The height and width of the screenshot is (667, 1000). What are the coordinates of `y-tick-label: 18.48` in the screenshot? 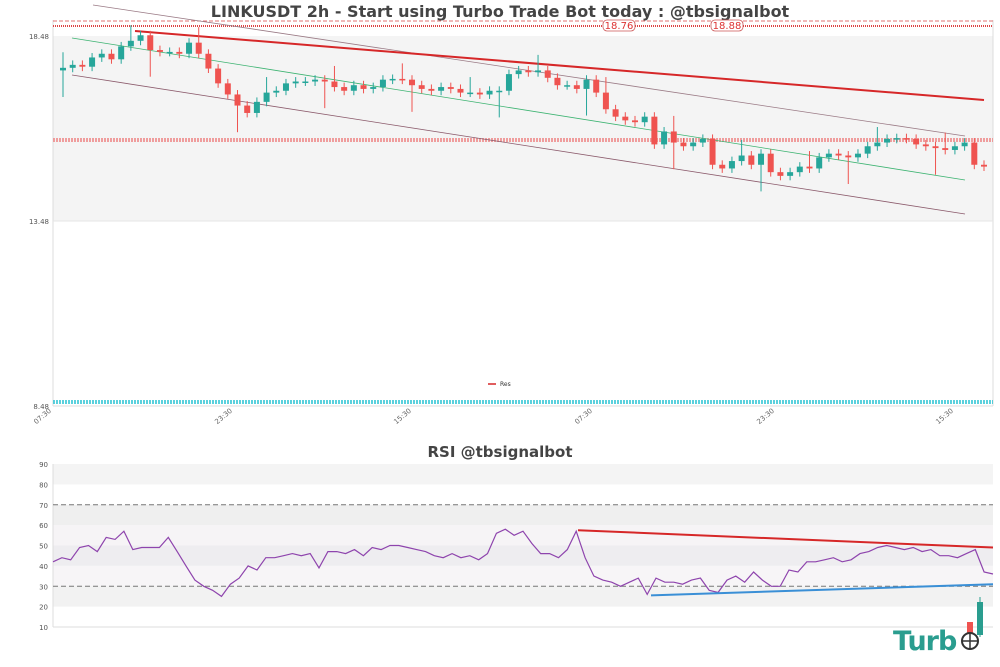 It's located at (39, 37).